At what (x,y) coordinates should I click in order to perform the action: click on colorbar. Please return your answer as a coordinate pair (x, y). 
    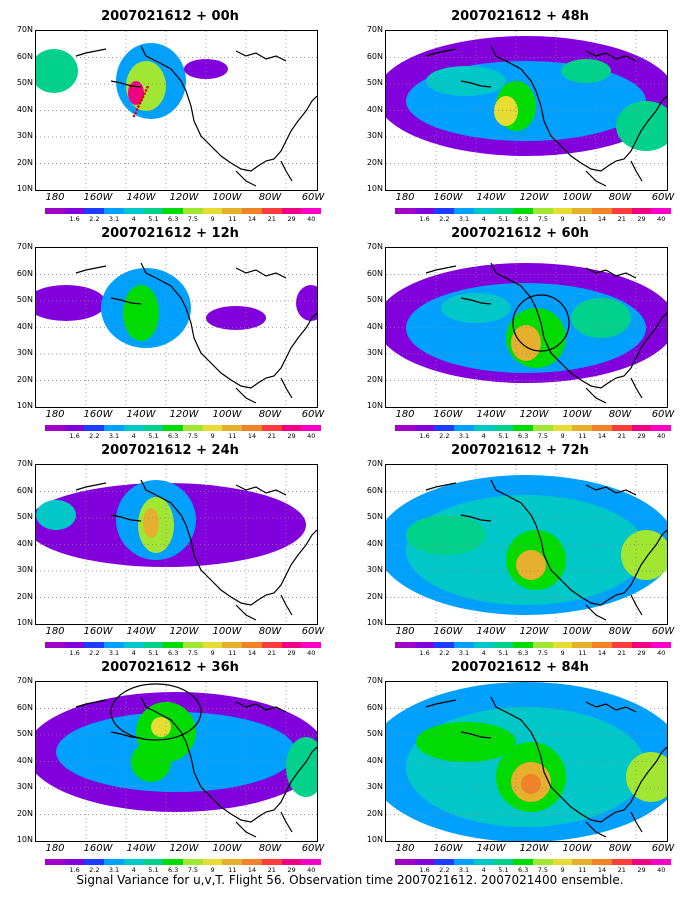
    Looking at the image, I should click on (533, 428).